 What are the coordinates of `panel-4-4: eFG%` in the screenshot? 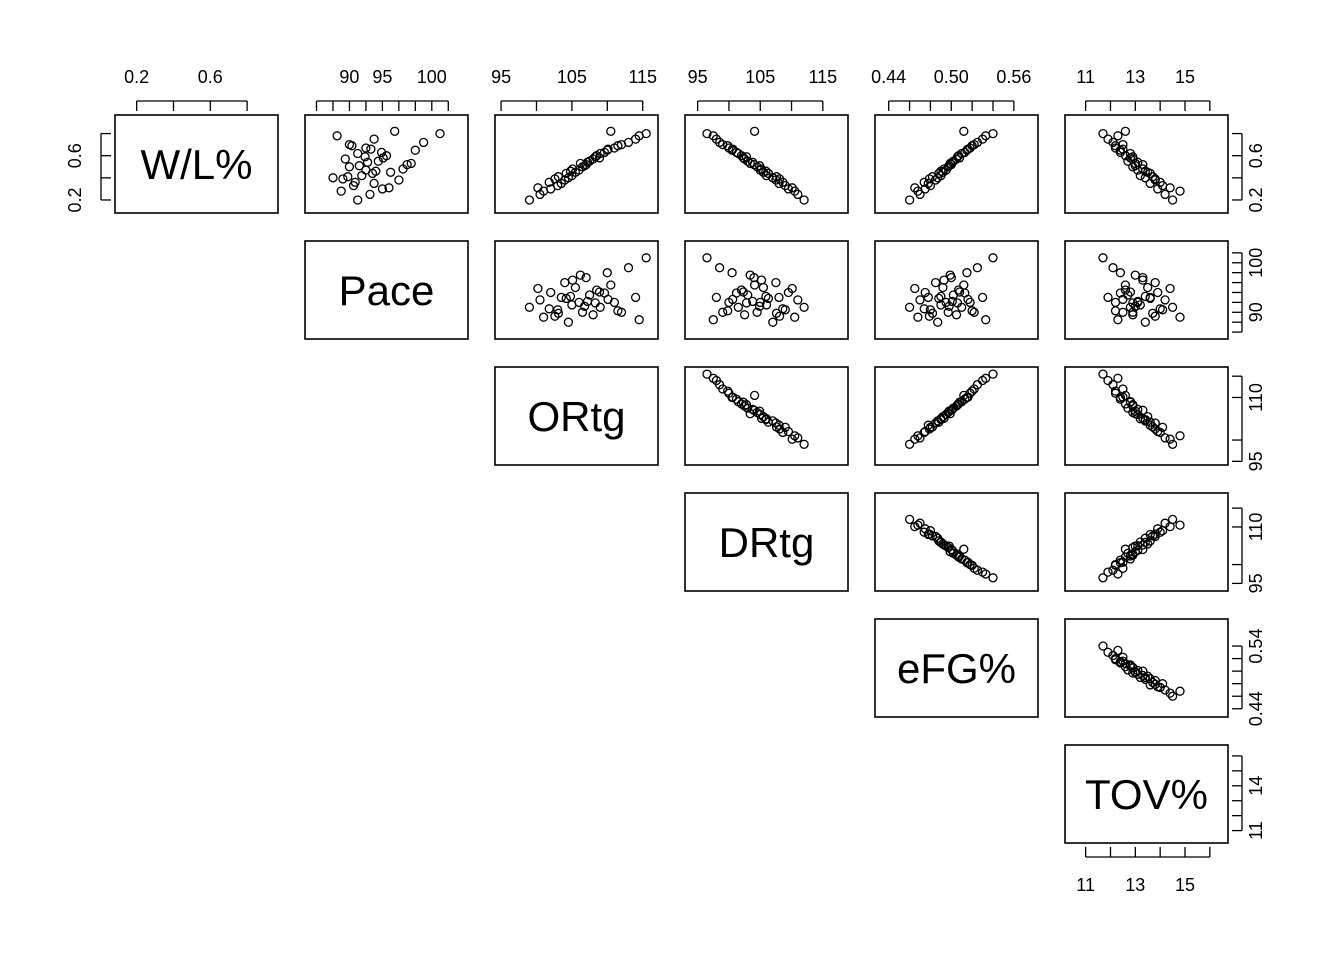 It's located at (956, 668).